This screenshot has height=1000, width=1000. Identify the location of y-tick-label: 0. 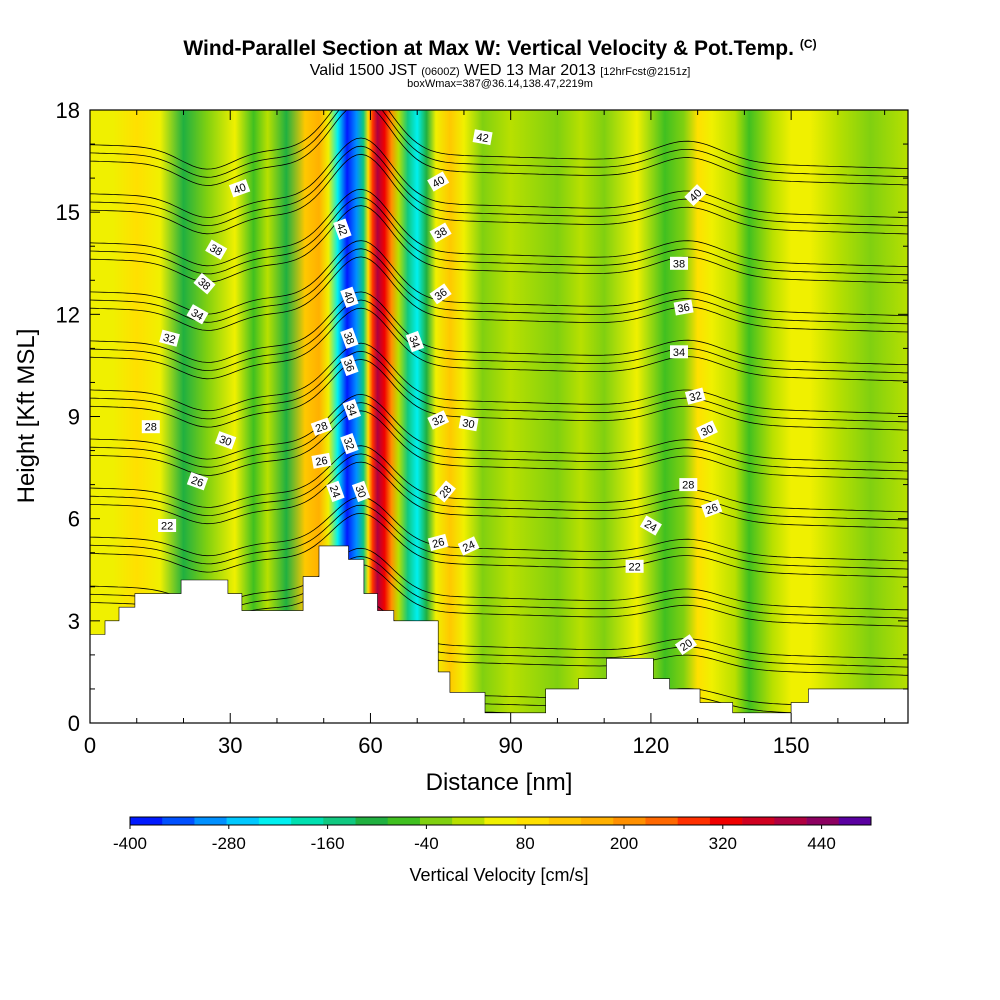
(74, 723).